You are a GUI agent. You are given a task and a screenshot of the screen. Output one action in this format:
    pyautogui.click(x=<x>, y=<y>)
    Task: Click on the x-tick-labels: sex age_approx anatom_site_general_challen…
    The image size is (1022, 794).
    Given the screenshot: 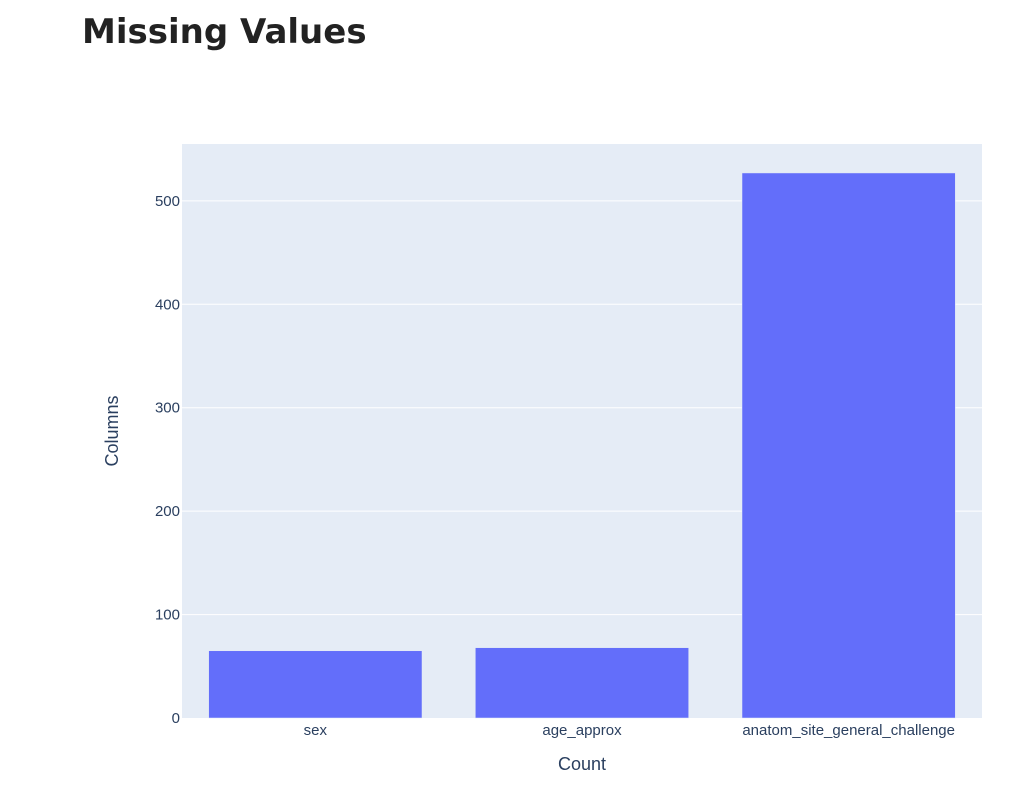 What is the action you would take?
    pyautogui.click(x=629, y=730)
    